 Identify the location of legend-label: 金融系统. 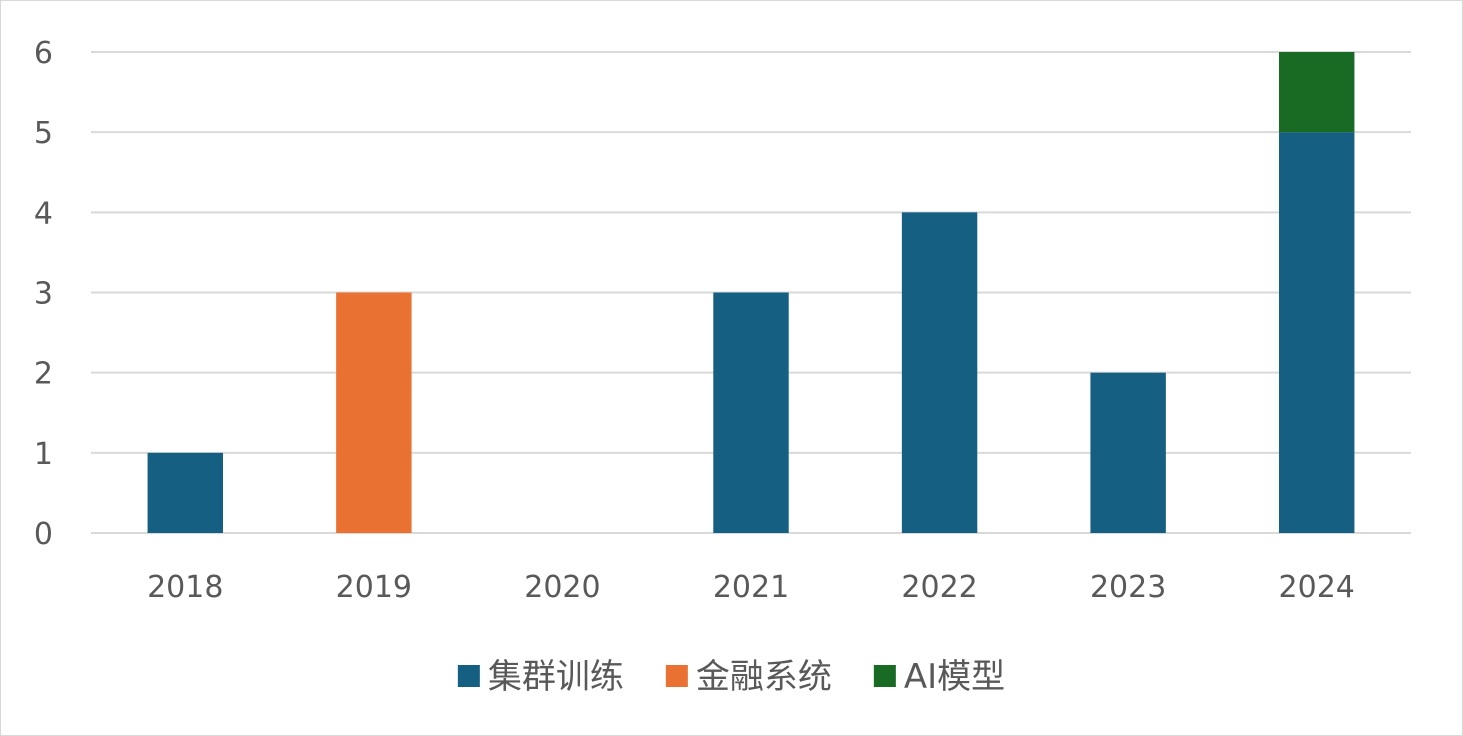
(764, 677).